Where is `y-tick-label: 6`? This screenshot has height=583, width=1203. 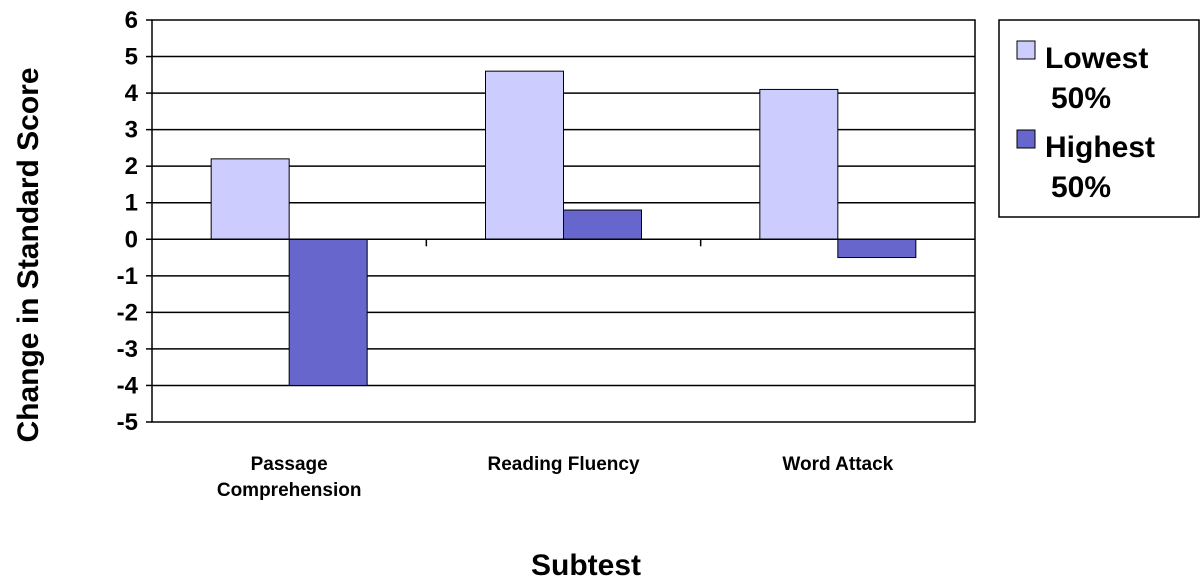
y-tick-label: 6 is located at coordinates (131, 20).